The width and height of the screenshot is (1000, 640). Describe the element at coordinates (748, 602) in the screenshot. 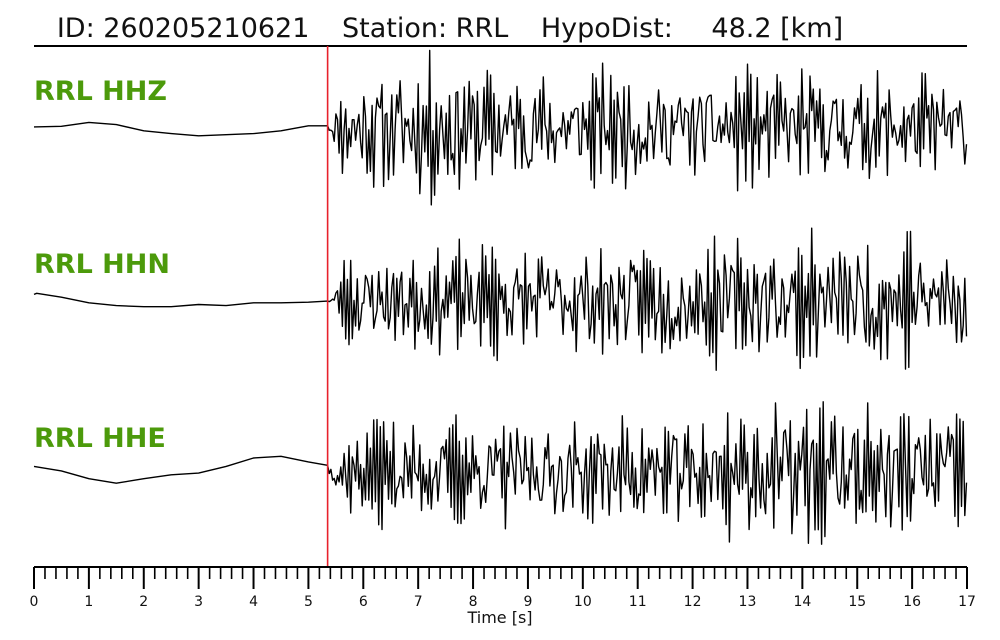

I see `tick-label: 13` at that location.